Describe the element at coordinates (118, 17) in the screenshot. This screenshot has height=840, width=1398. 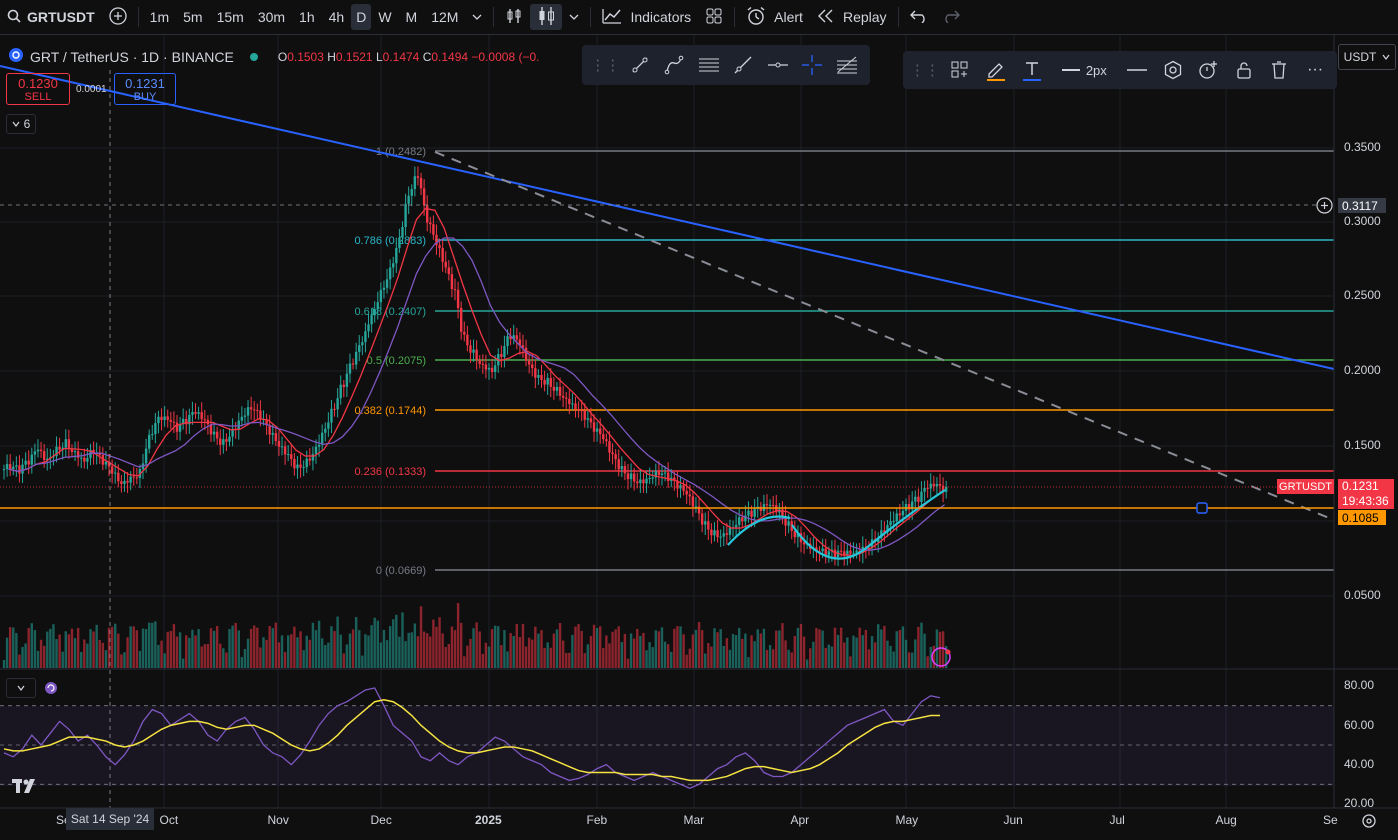
I see `compare-button` at that location.